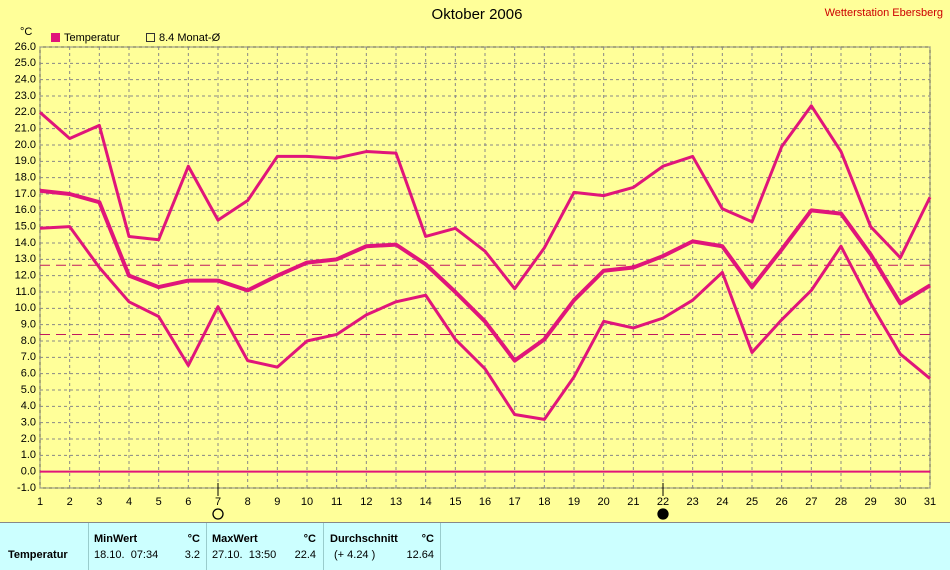 The height and width of the screenshot is (570, 950). I want to click on x-tick-label: 13, so click(396, 502).